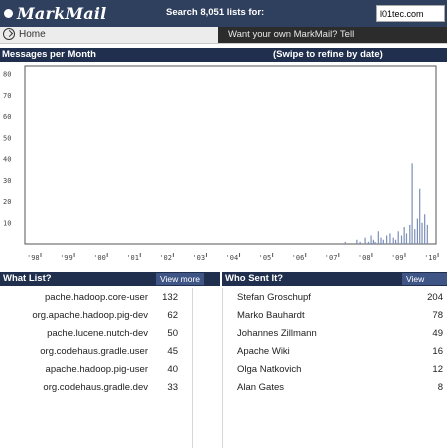 The image size is (447, 448). I want to click on list-count: 33, so click(172, 387).